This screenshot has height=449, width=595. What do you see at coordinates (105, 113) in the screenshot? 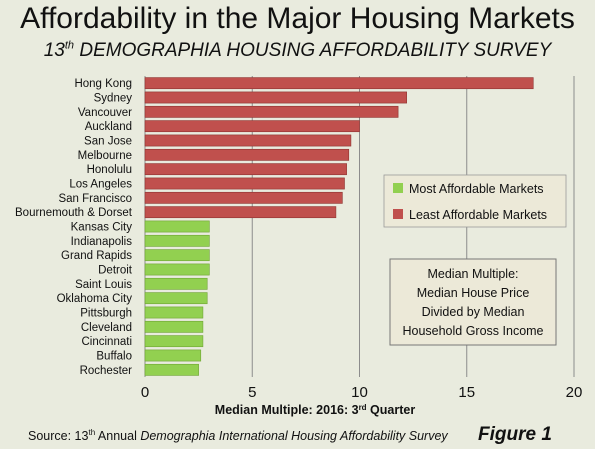
I see `category-label: Vancouver` at bounding box center [105, 113].